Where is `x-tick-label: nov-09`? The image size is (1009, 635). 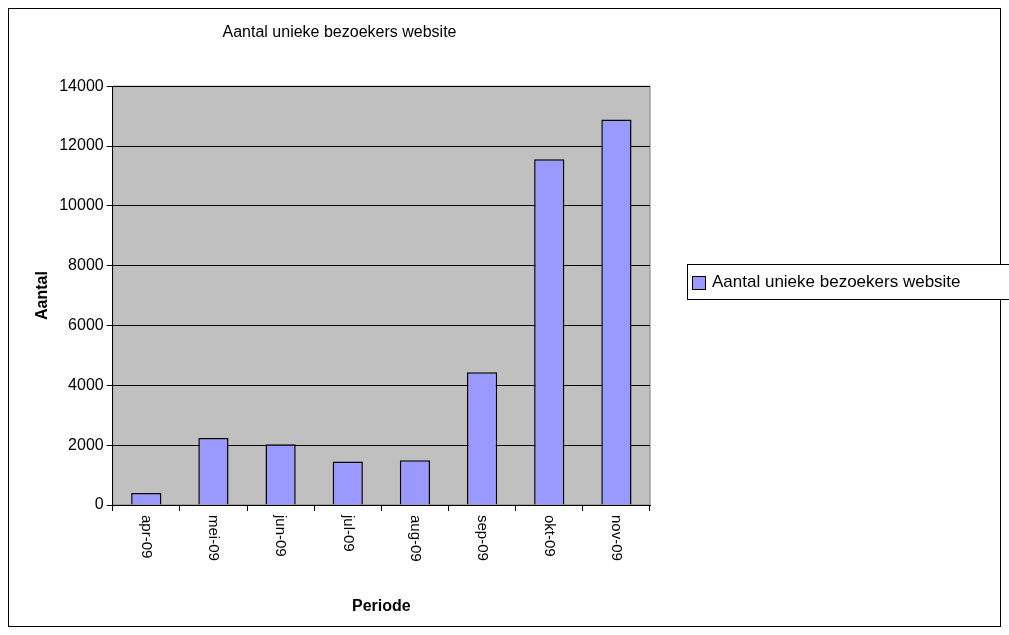
x-tick-label: nov-09 is located at coordinates (618, 538).